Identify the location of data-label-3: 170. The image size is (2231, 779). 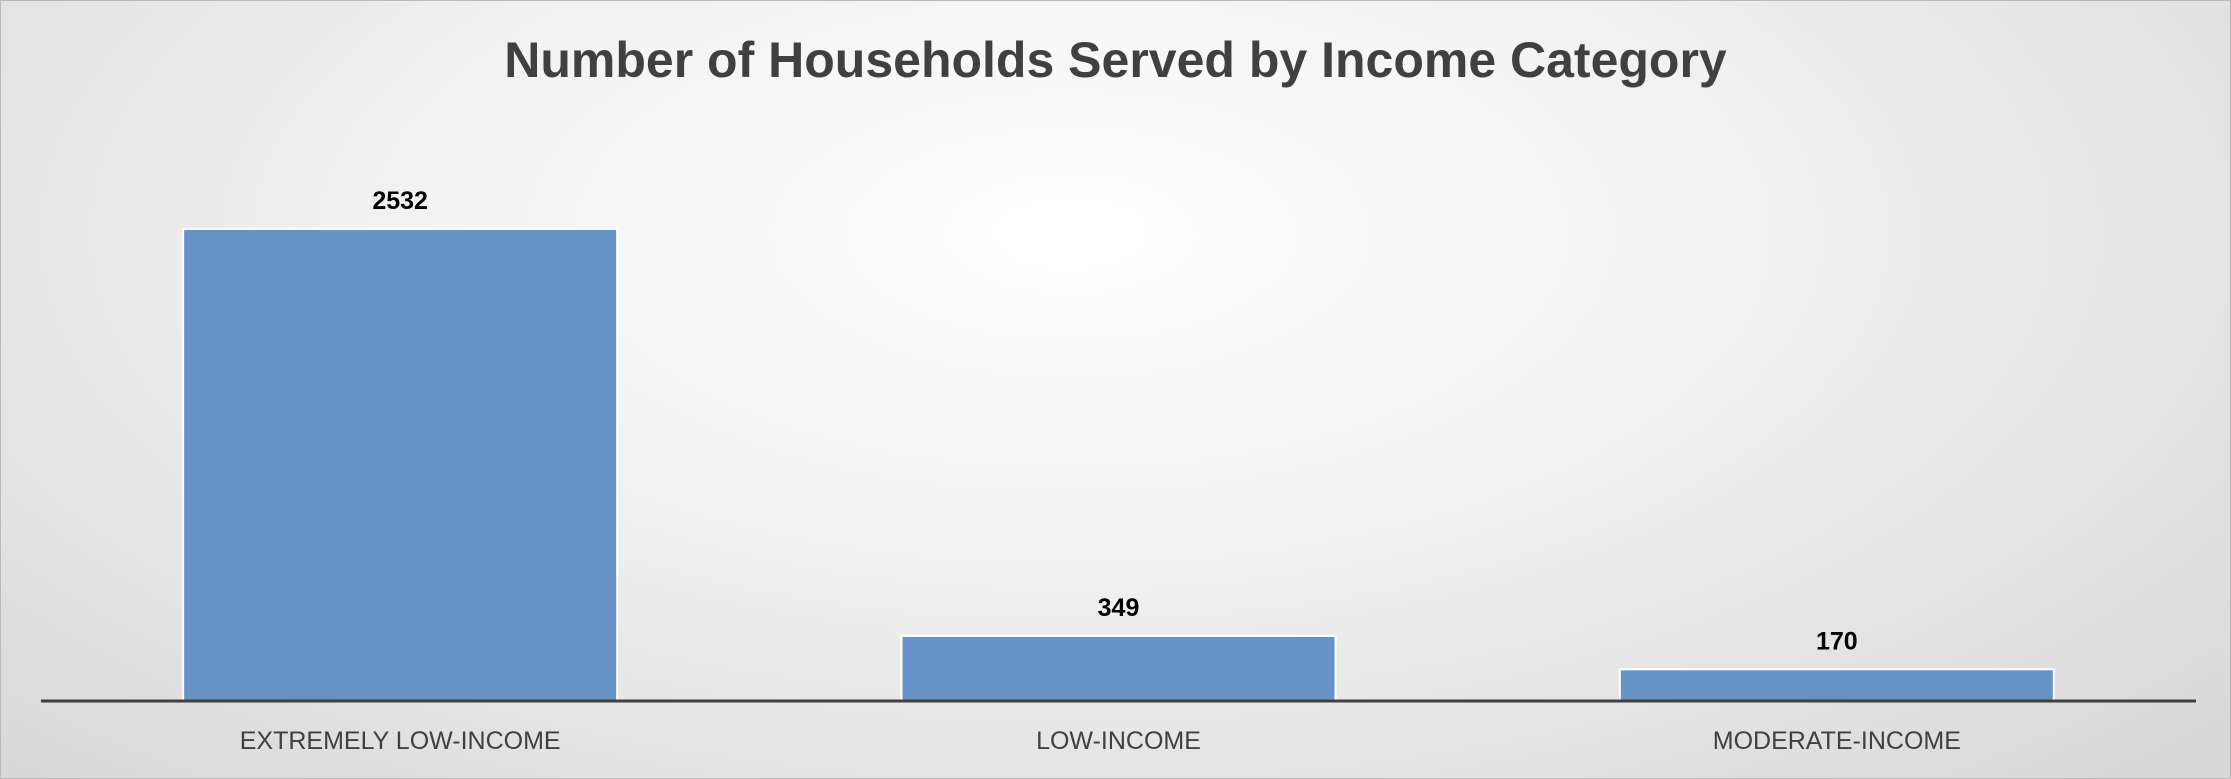
(1837, 641).